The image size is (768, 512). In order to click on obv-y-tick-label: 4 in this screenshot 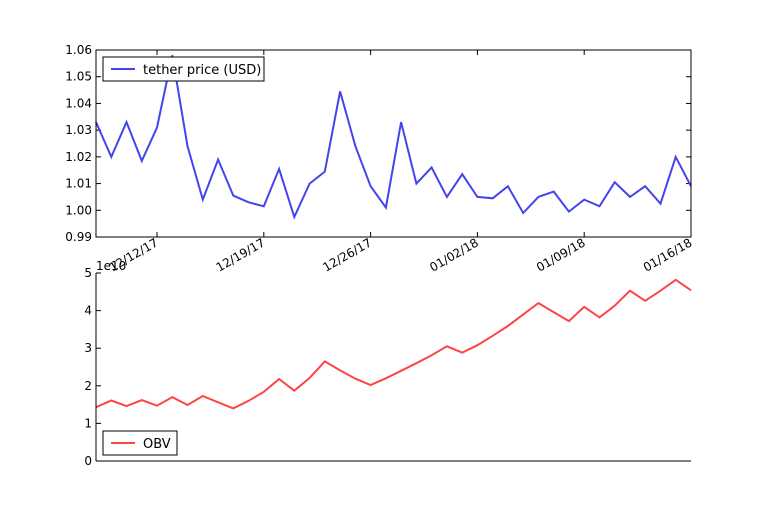, I will do `click(88, 311)`.